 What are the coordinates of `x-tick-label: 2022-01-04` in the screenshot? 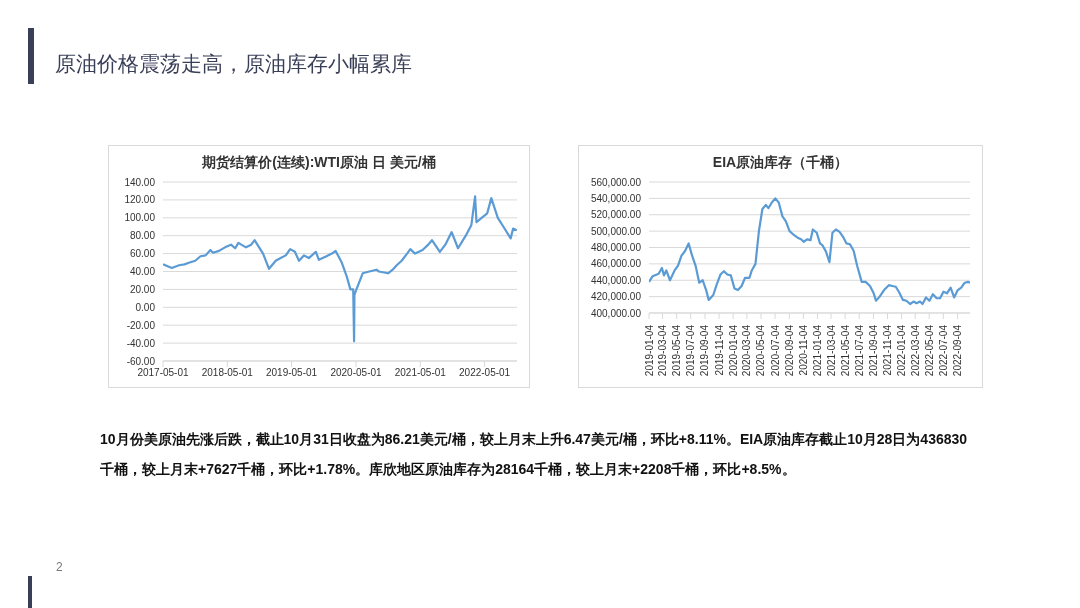 It's located at (902, 350).